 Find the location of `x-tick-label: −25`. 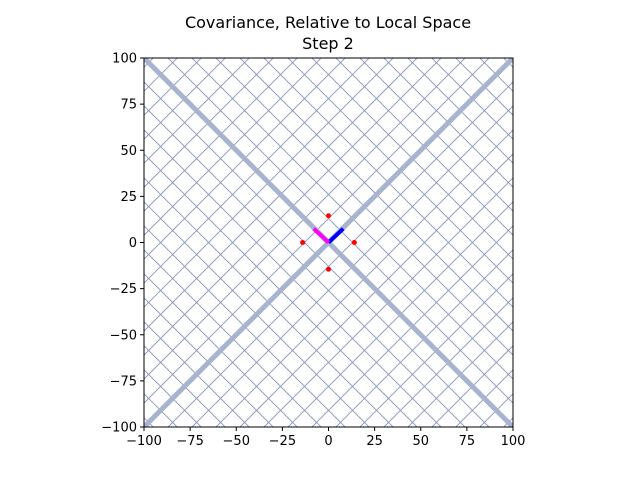

x-tick-label: −25 is located at coordinates (282, 441).